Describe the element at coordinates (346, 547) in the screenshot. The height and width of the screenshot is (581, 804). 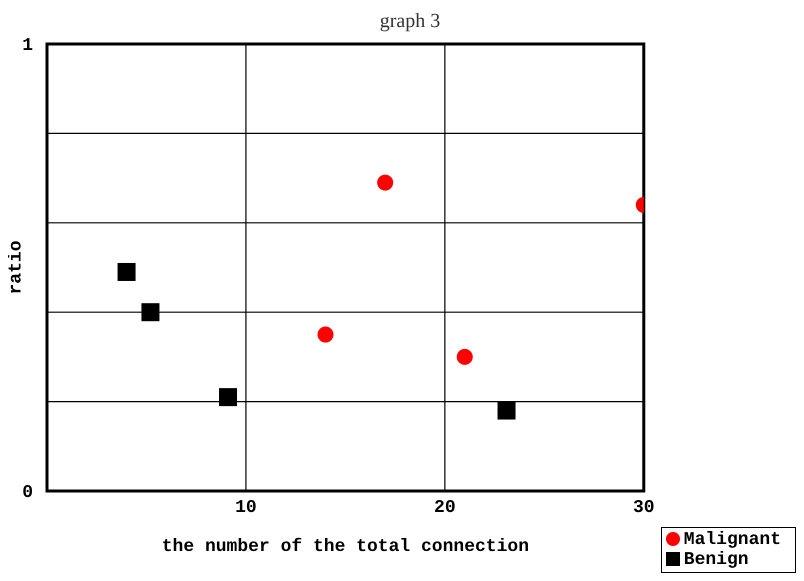
I see `x-axis-title: the number of the total connection` at that location.